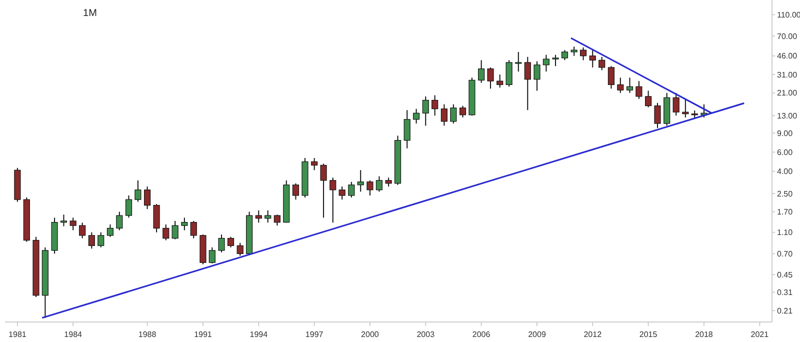 The image size is (800, 342). Describe the element at coordinates (787, 36) in the screenshot. I see `y-tick-label: 70.00` at that location.